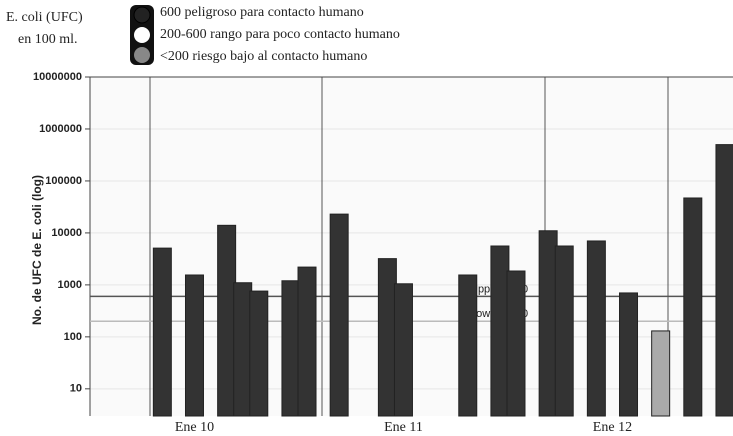  What do you see at coordinates (142, 55) in the screenshot?
I see `light-green` at bounding box center [142, 55].